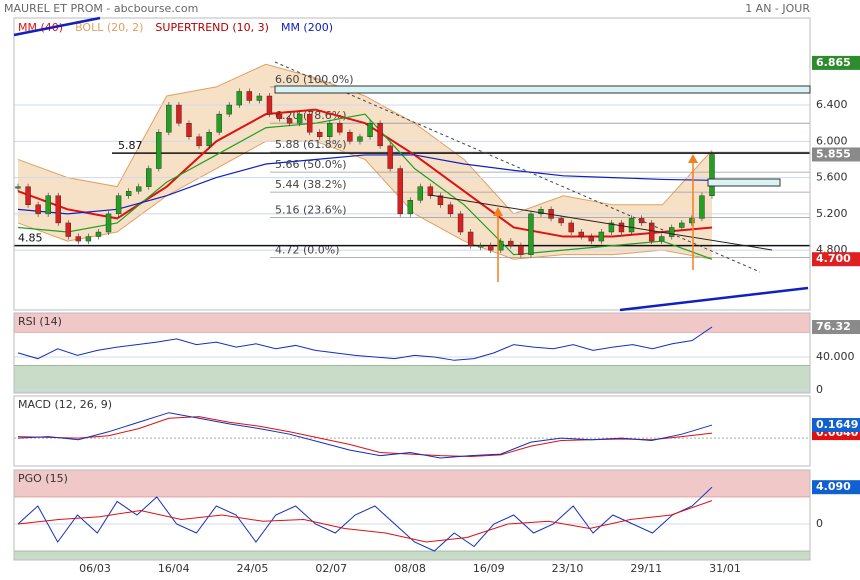  Describe the element at coordinates (65, 404) in the screenshot. I see `panel-title: MACD (12, 26, 9)` at that location.